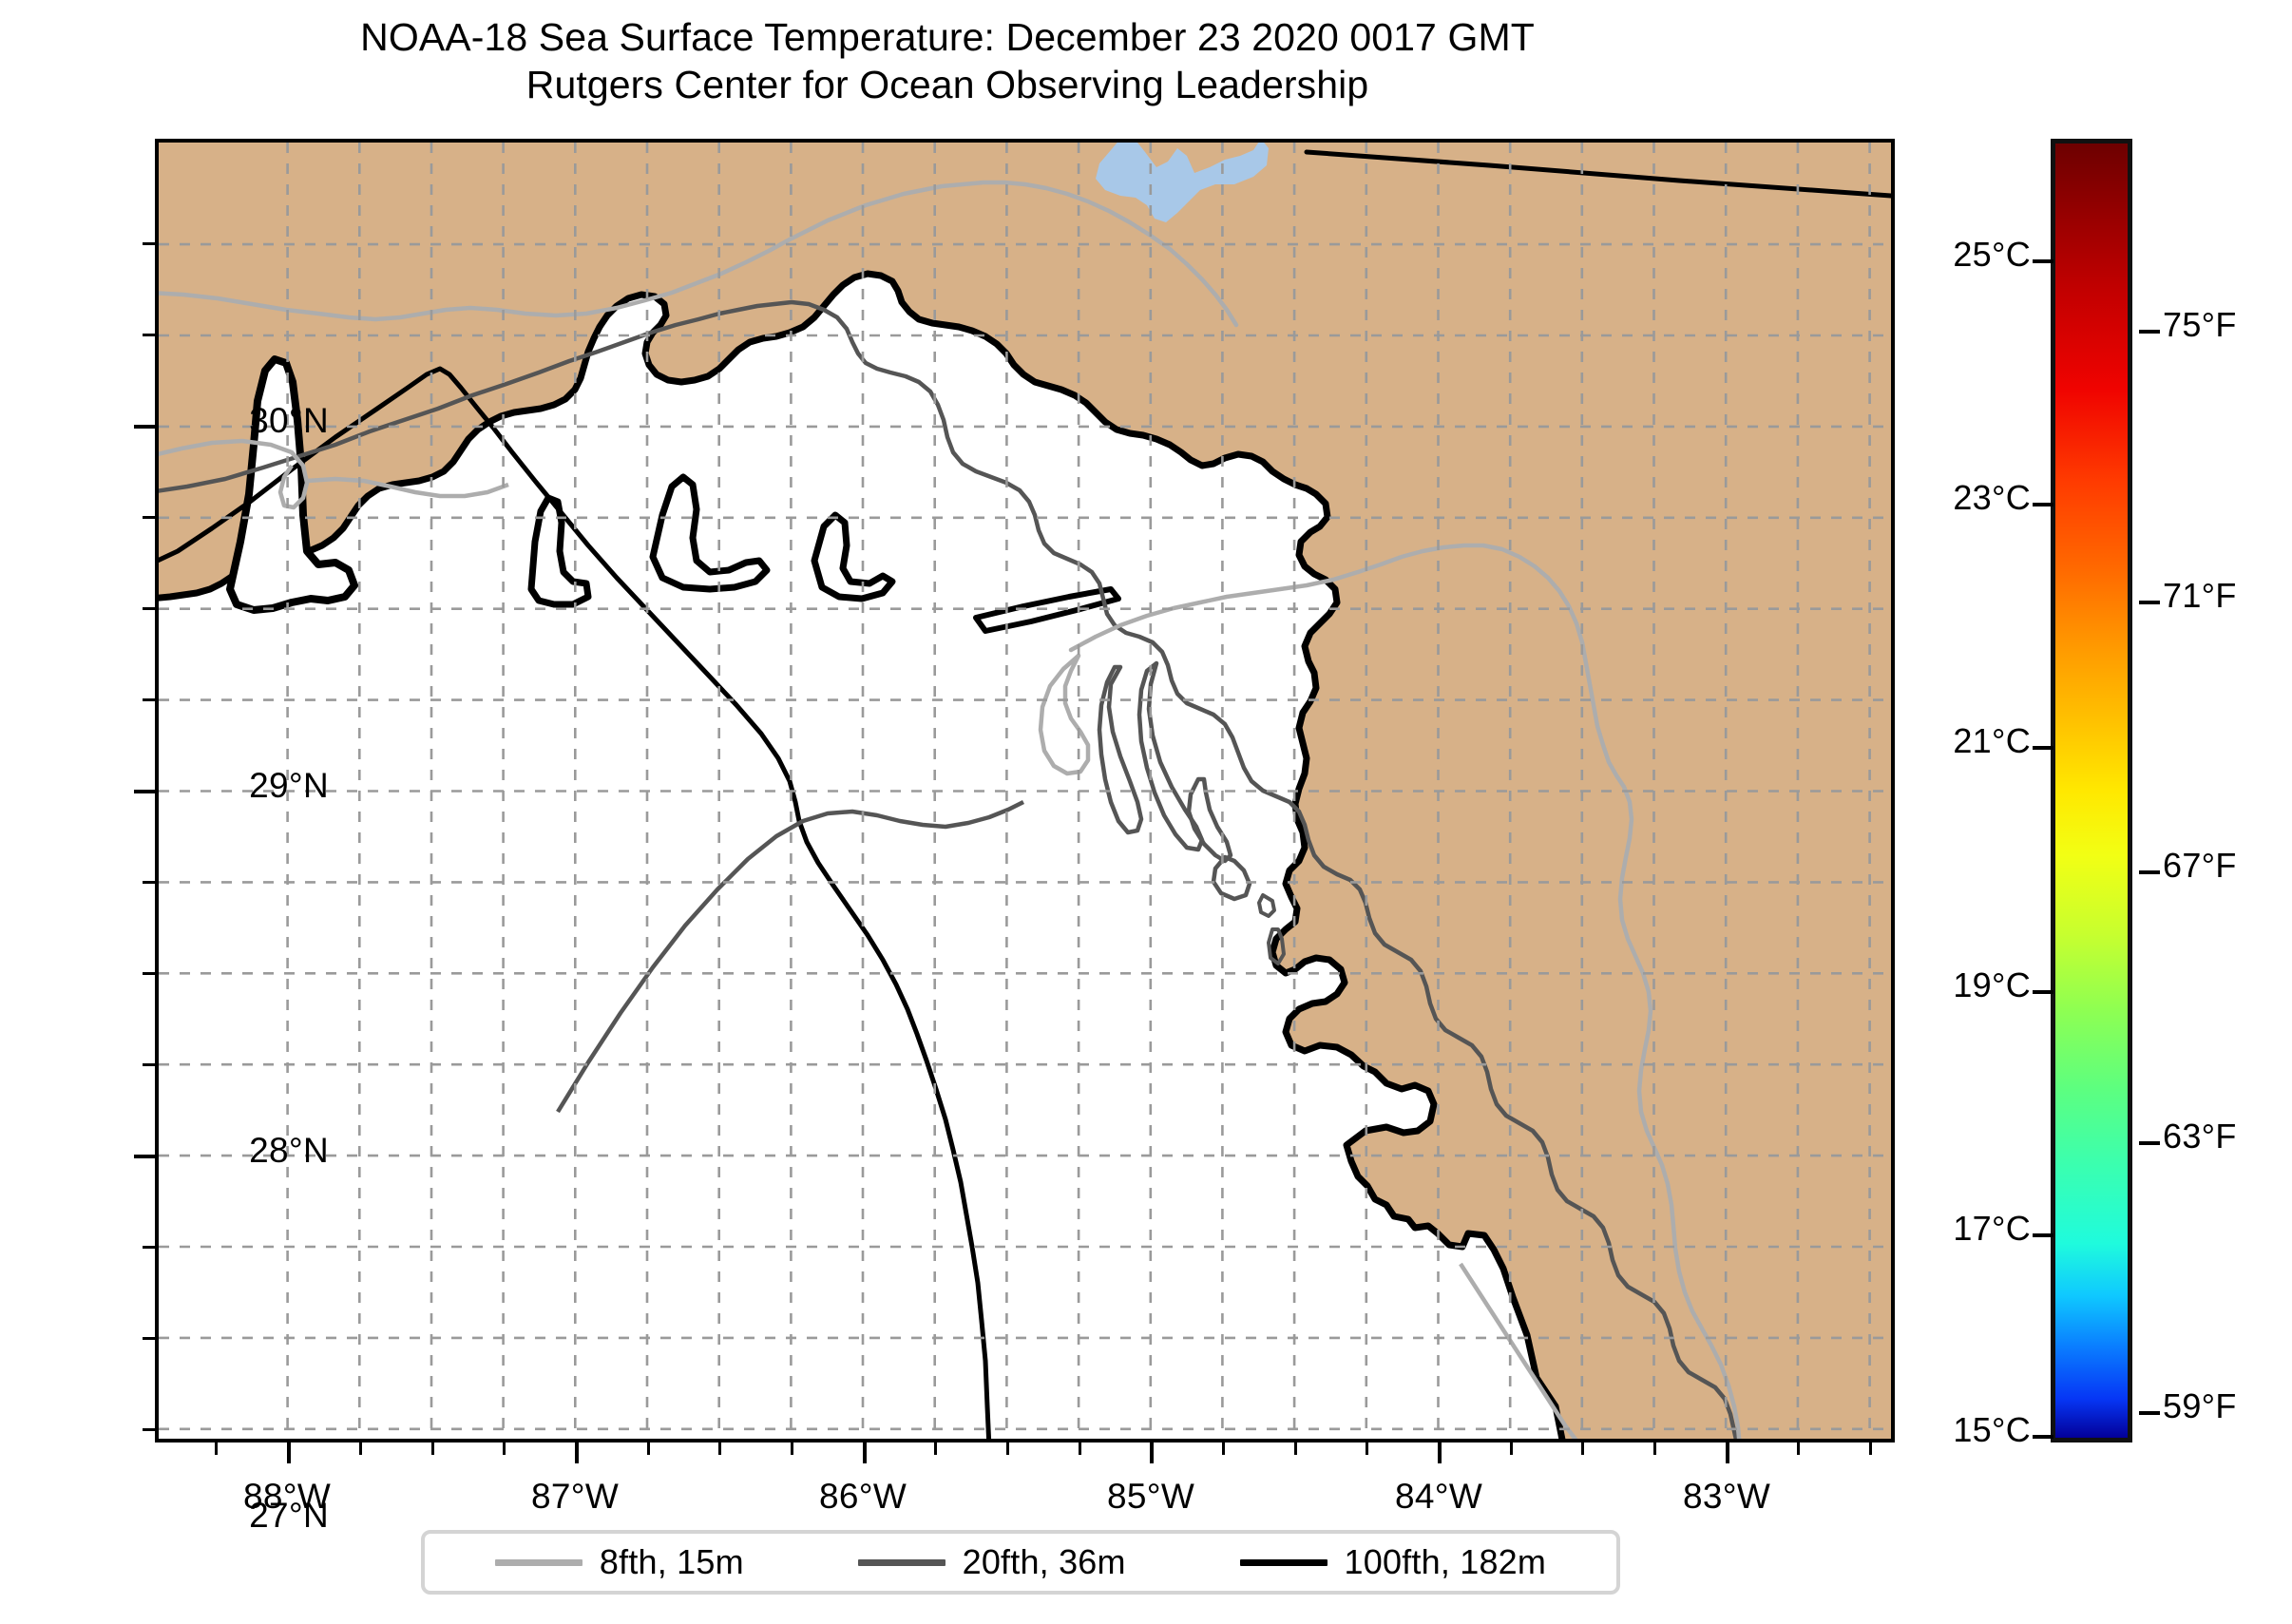 This screenshot has height=1624, width=2292. What do you see at coordinates (289, 785) in the screenshot?
I see `y-axis-label-29N: 29°N` at bounding box center [289, 785].